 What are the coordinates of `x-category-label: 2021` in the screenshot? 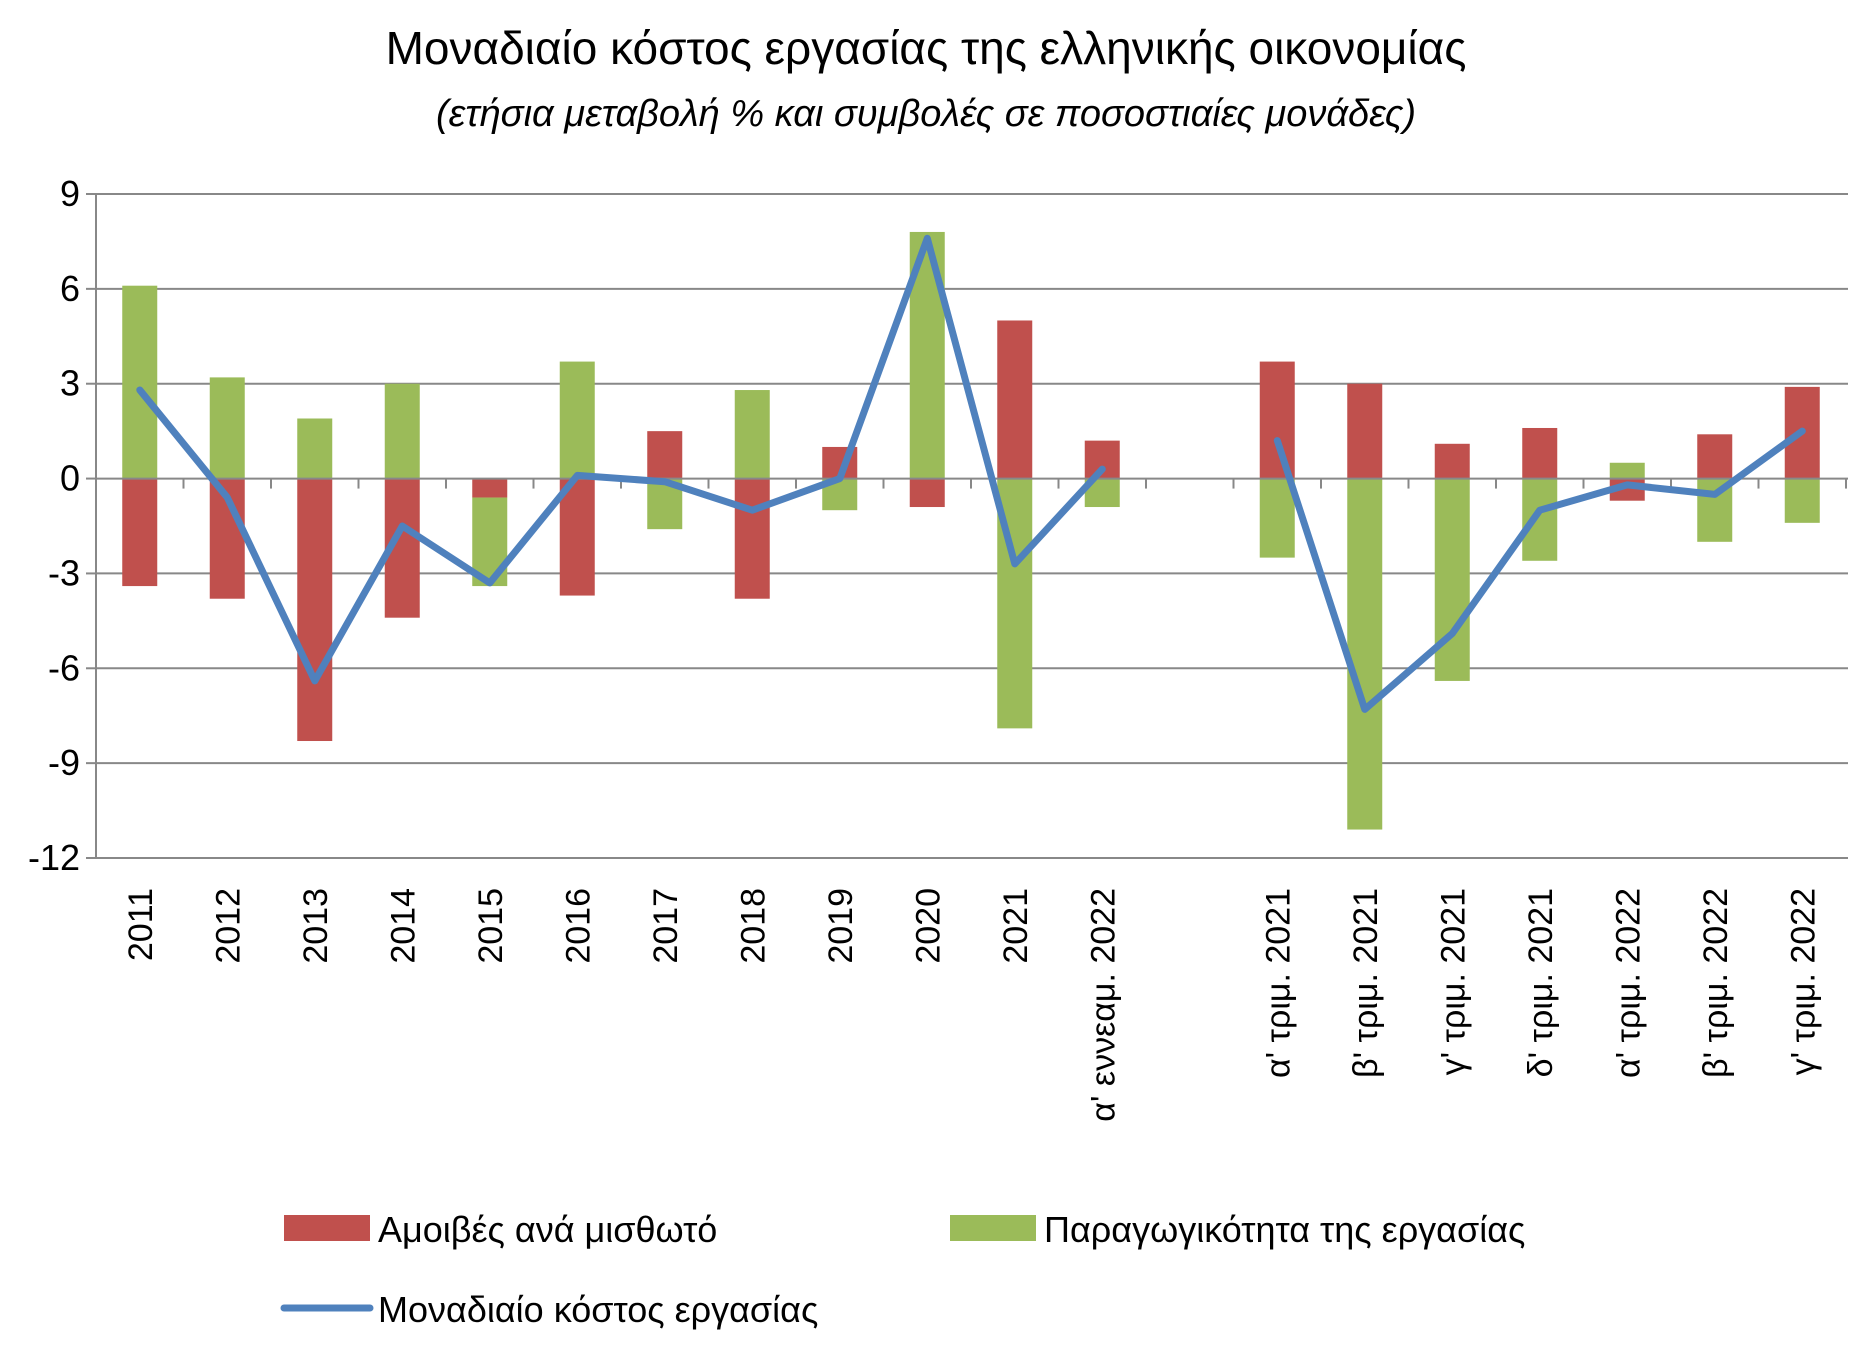 It's located at (1016, 926).